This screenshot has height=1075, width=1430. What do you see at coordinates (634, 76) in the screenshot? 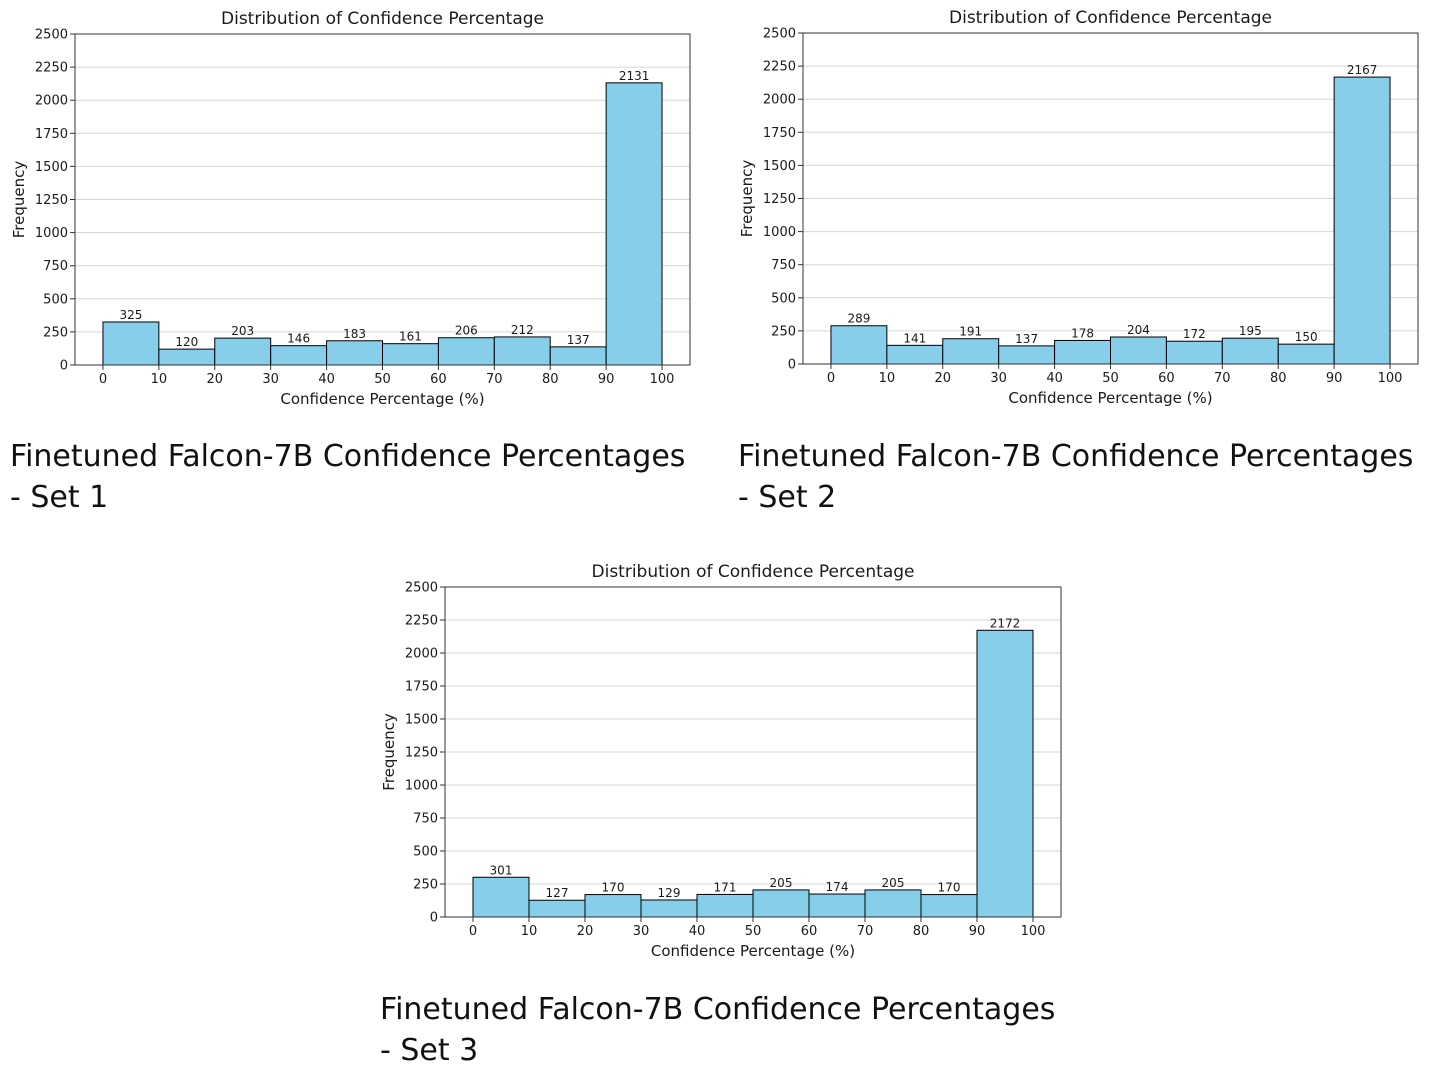
I see `data-label: 2131` at bounding box center [634, 76].